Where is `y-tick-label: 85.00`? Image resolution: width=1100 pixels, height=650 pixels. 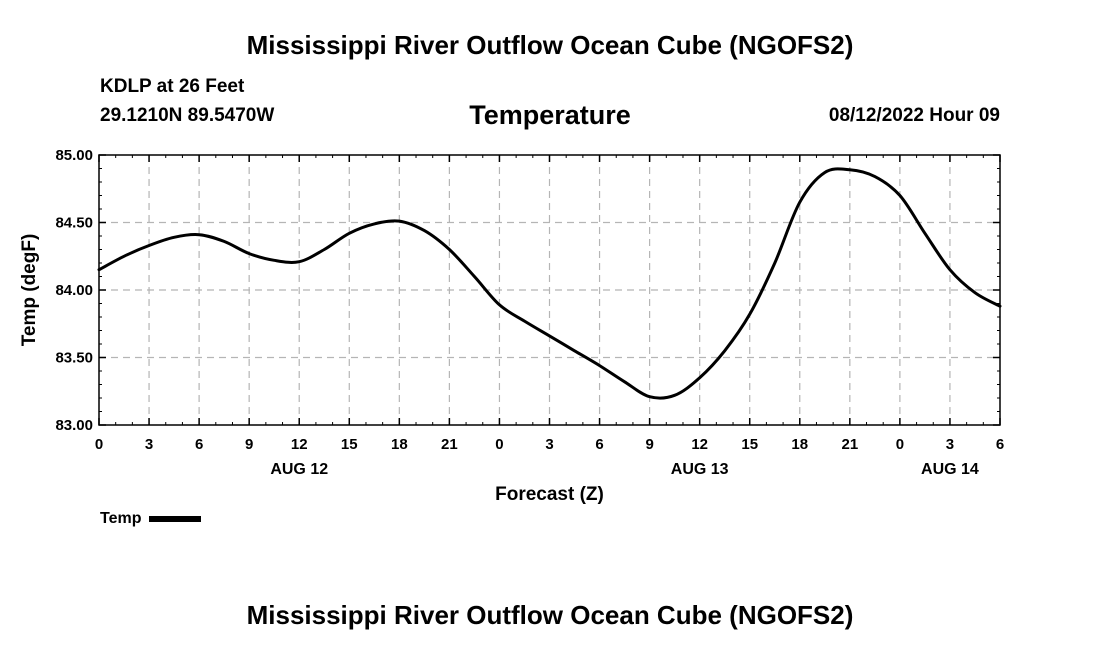 y-tick-label: 85.00 is located at coordinates (74, 155).